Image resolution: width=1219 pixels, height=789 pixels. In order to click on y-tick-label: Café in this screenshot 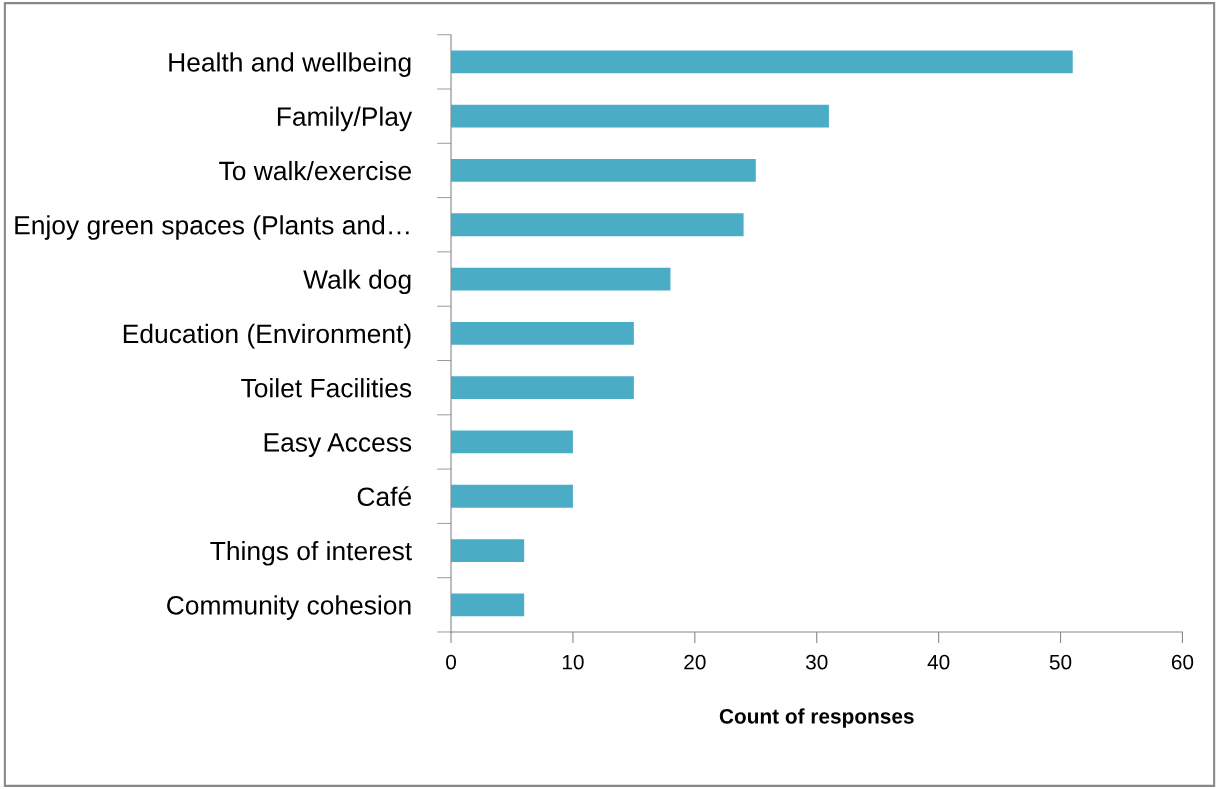, I will do `click(384, 496)`.